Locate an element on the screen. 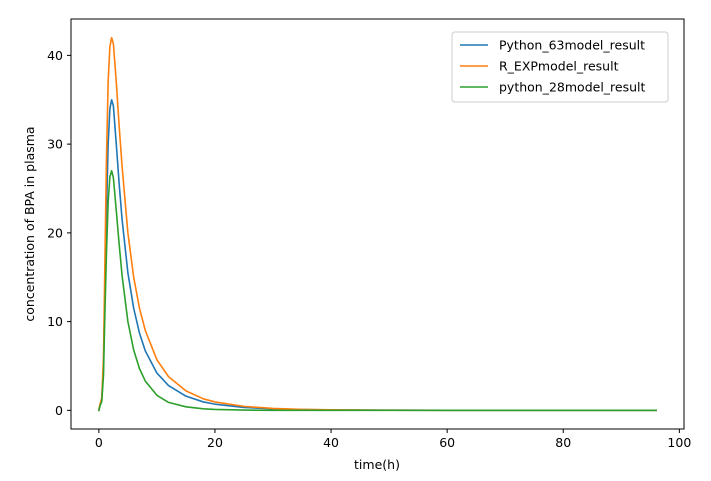 The width and height of the screenshot is (711, 481). legend-label-1: R_EXPmodel_result is located at coordinates (559, 66).